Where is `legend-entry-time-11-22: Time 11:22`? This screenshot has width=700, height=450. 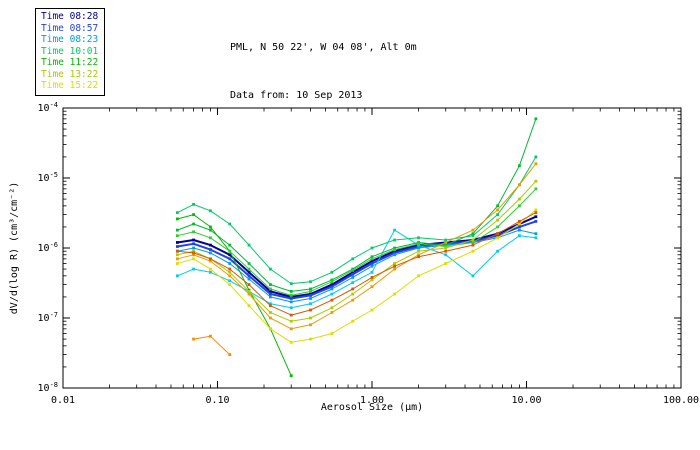
legend-entry-time-11-22: Time 11:22 is located at coordinates (70, 62).